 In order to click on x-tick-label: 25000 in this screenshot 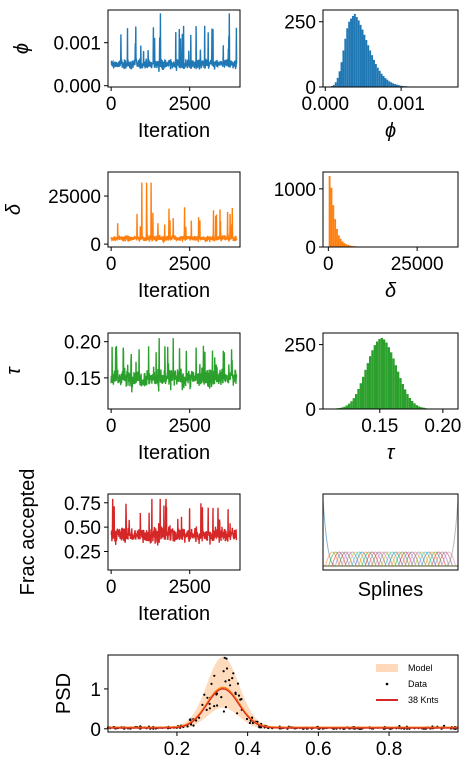, I will do `click(417, 264)`.